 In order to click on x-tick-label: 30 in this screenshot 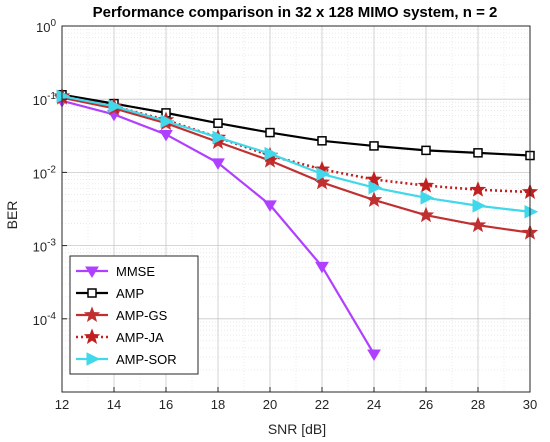, I will do `click(530, 404)`.